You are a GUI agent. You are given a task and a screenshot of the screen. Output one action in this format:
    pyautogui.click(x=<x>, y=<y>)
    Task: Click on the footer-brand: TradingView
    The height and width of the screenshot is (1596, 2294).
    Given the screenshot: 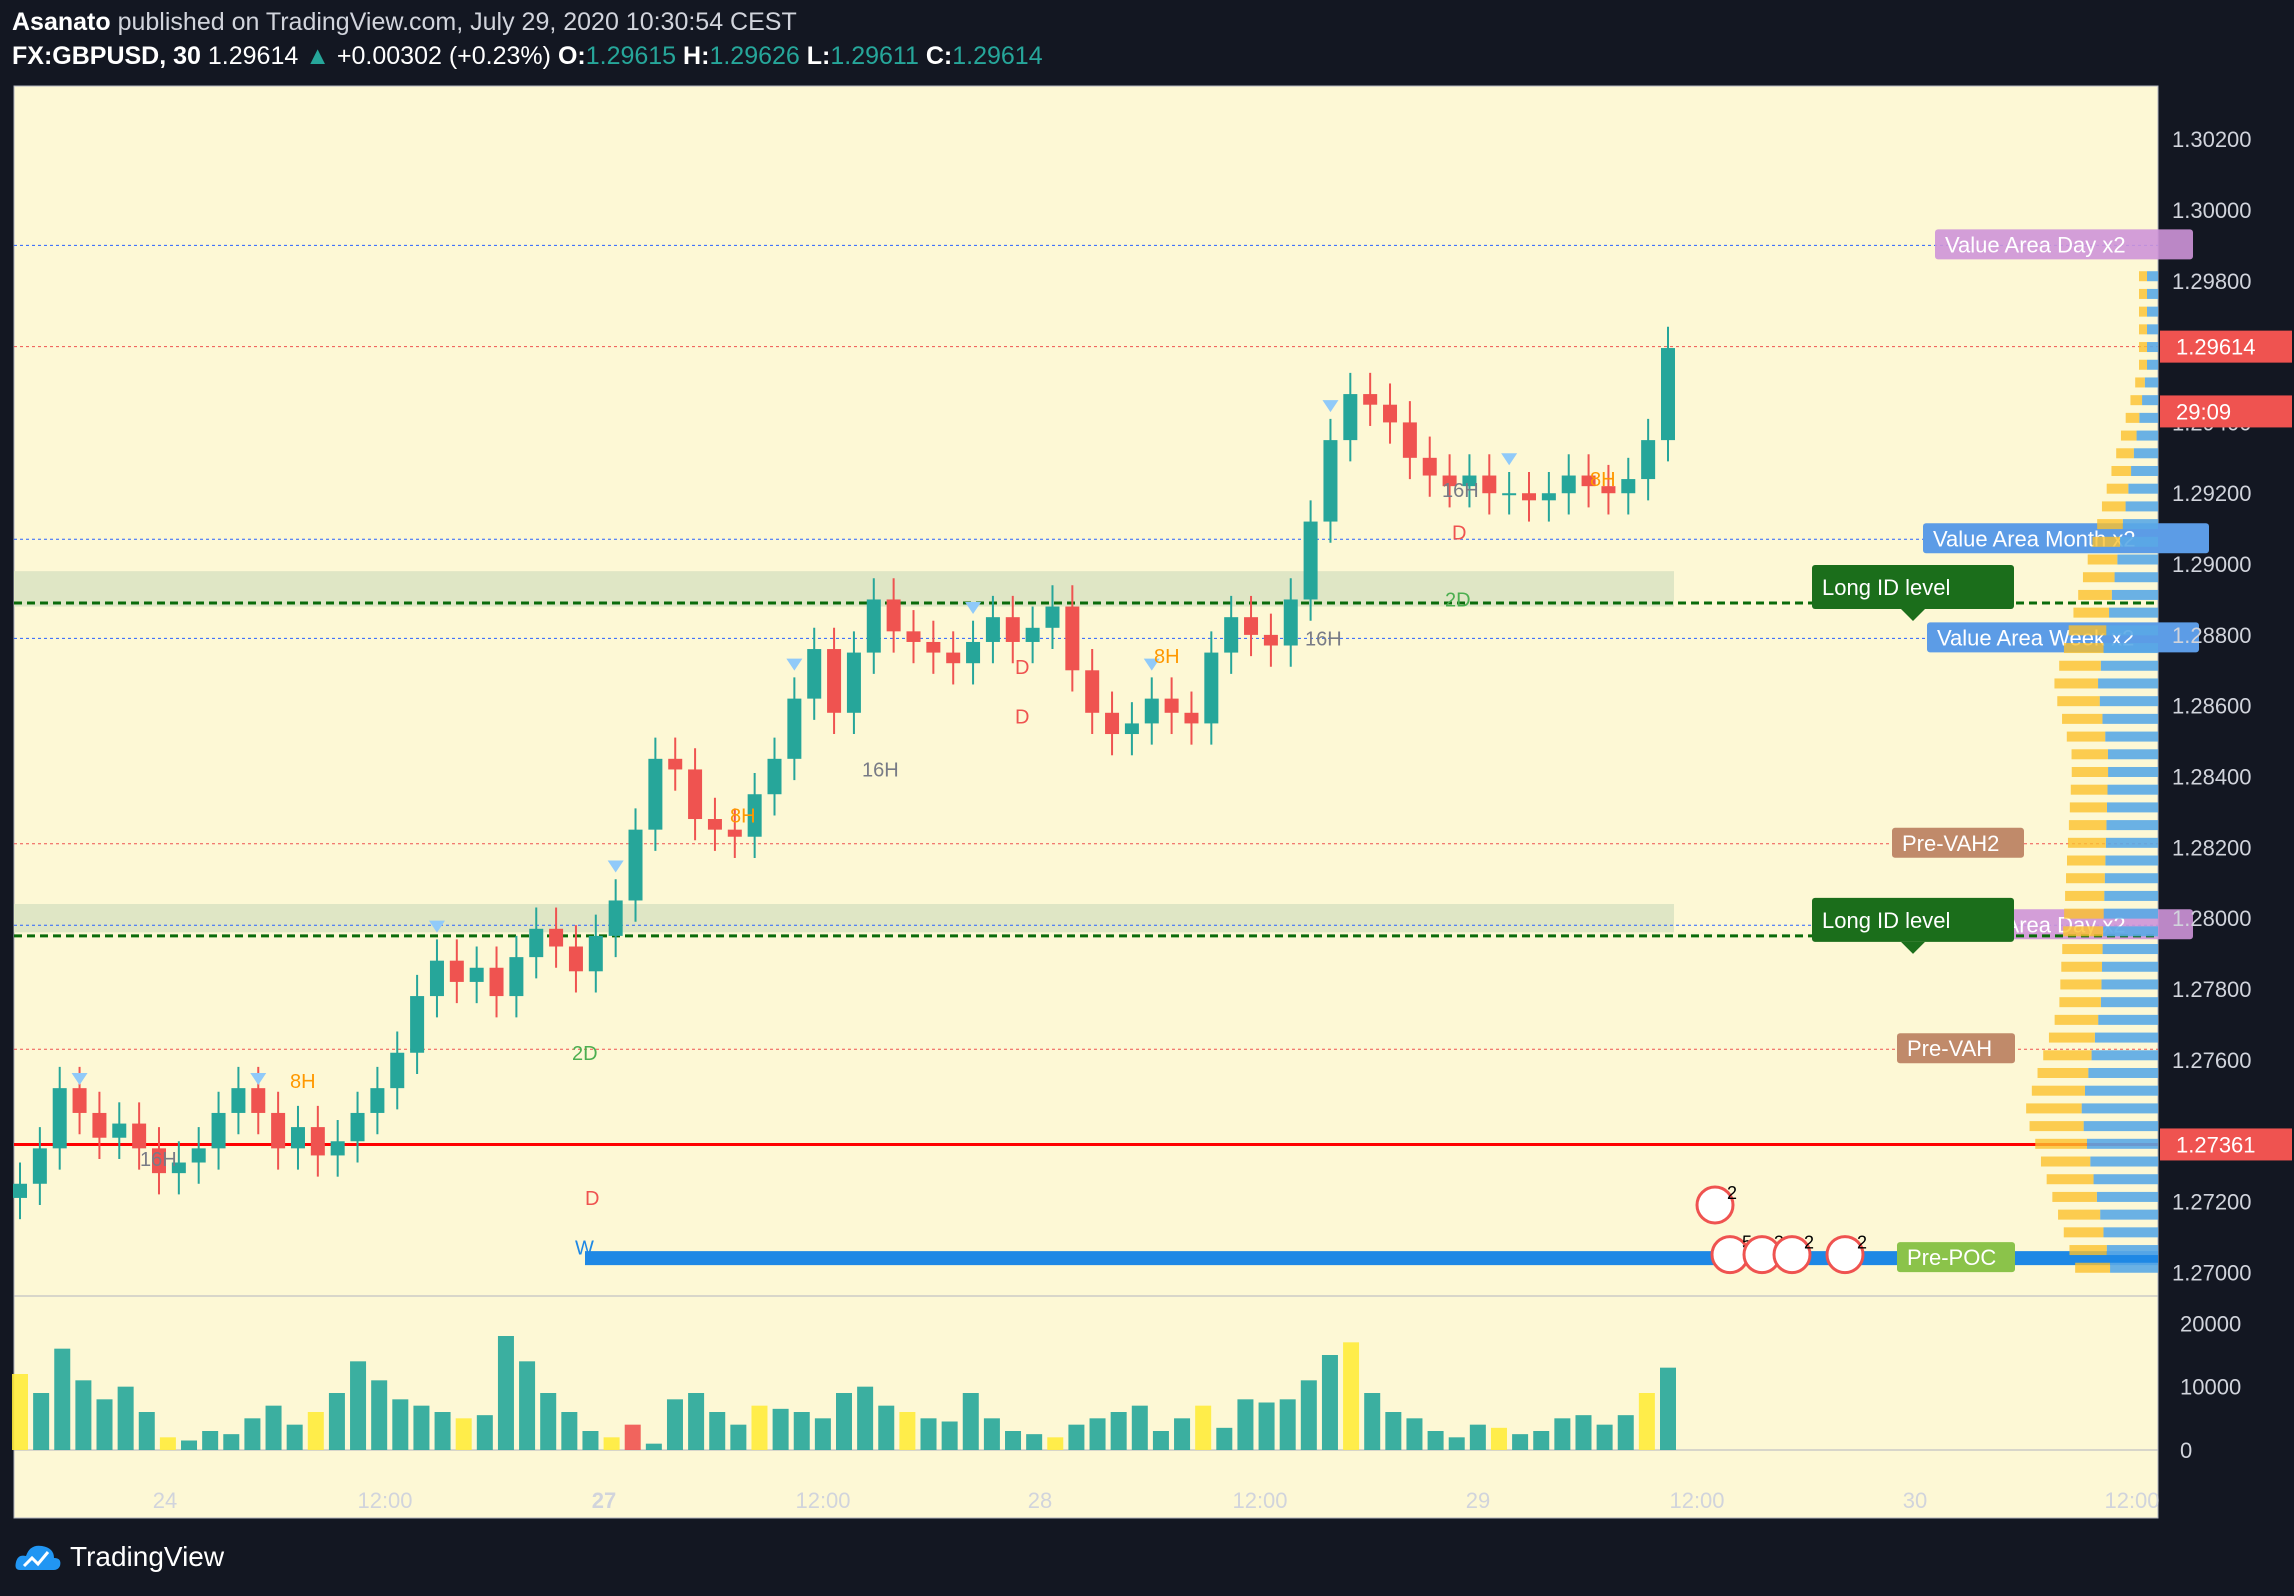 What is the action you would take?
    pyautogui.click(x=119, y=1557)
    